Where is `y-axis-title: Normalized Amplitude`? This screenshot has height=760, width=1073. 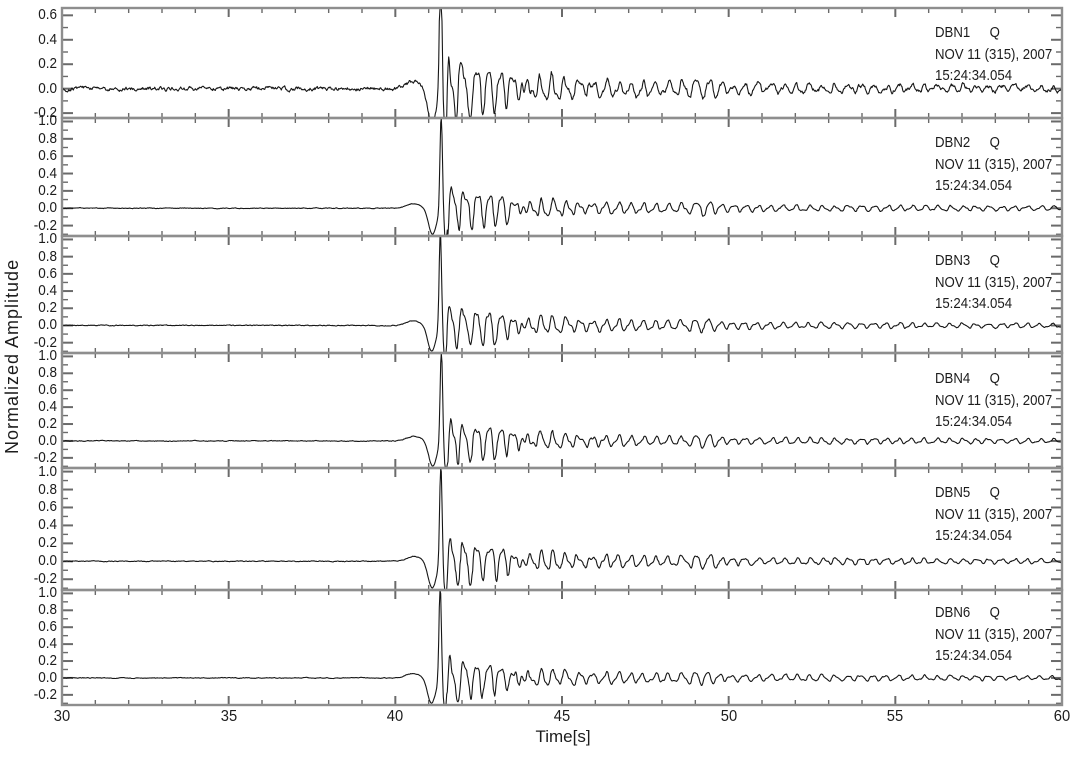 y-axis-title: Normalized Amplitude is located at coordinates (12, 356).